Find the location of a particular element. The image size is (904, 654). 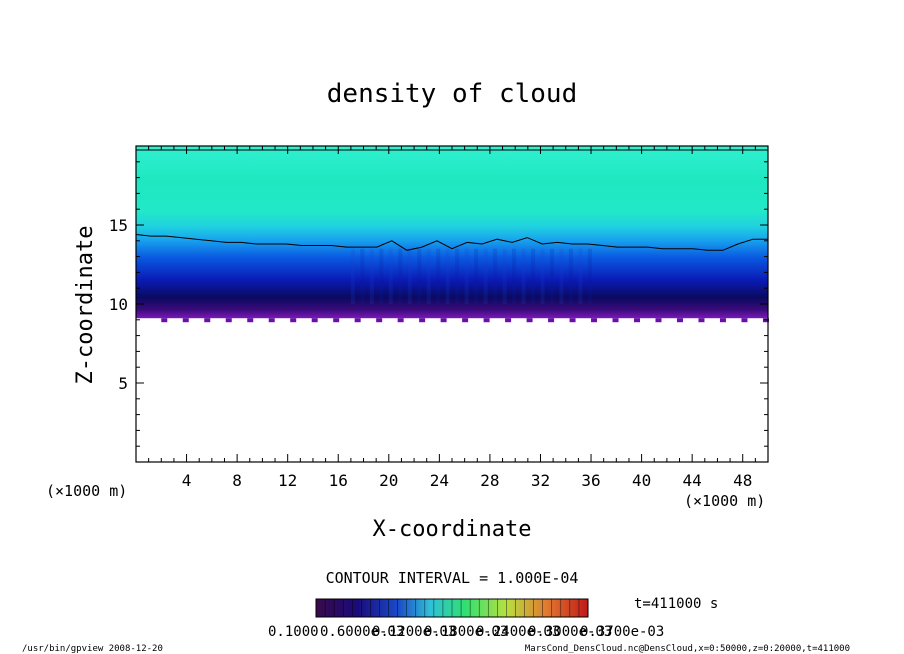

x-tick-label: 44 is located at coordinates (692, 480).